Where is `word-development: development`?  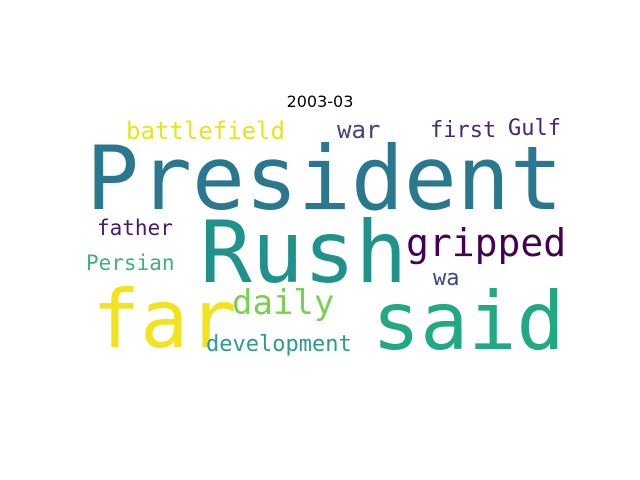
word-development: development is located at coordinates (279, 344).